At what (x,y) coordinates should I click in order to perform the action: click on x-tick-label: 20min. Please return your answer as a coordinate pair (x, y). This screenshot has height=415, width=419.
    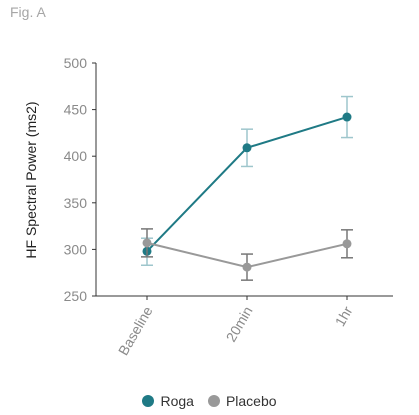
    Looking at the image, I should click on (239, 324).